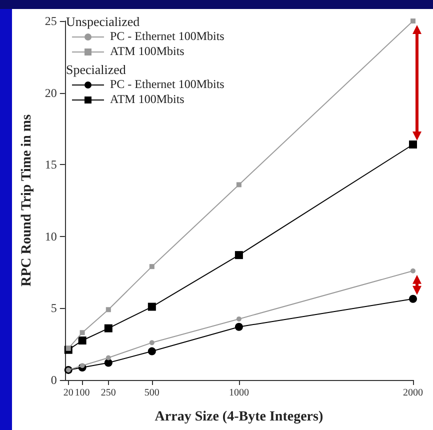 This screenshot has width=433, height=430. Describe the element at coordinates (53, 380) in the screenshot. I see `y-tick-label: 0` at that location.